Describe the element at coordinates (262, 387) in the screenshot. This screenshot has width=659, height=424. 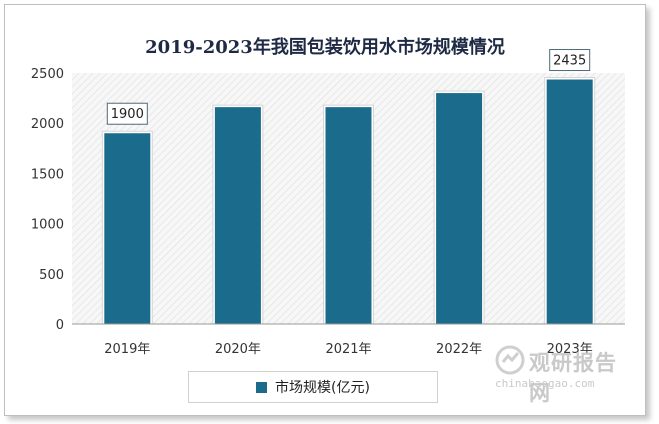
I see `legend-swatch` at that location.